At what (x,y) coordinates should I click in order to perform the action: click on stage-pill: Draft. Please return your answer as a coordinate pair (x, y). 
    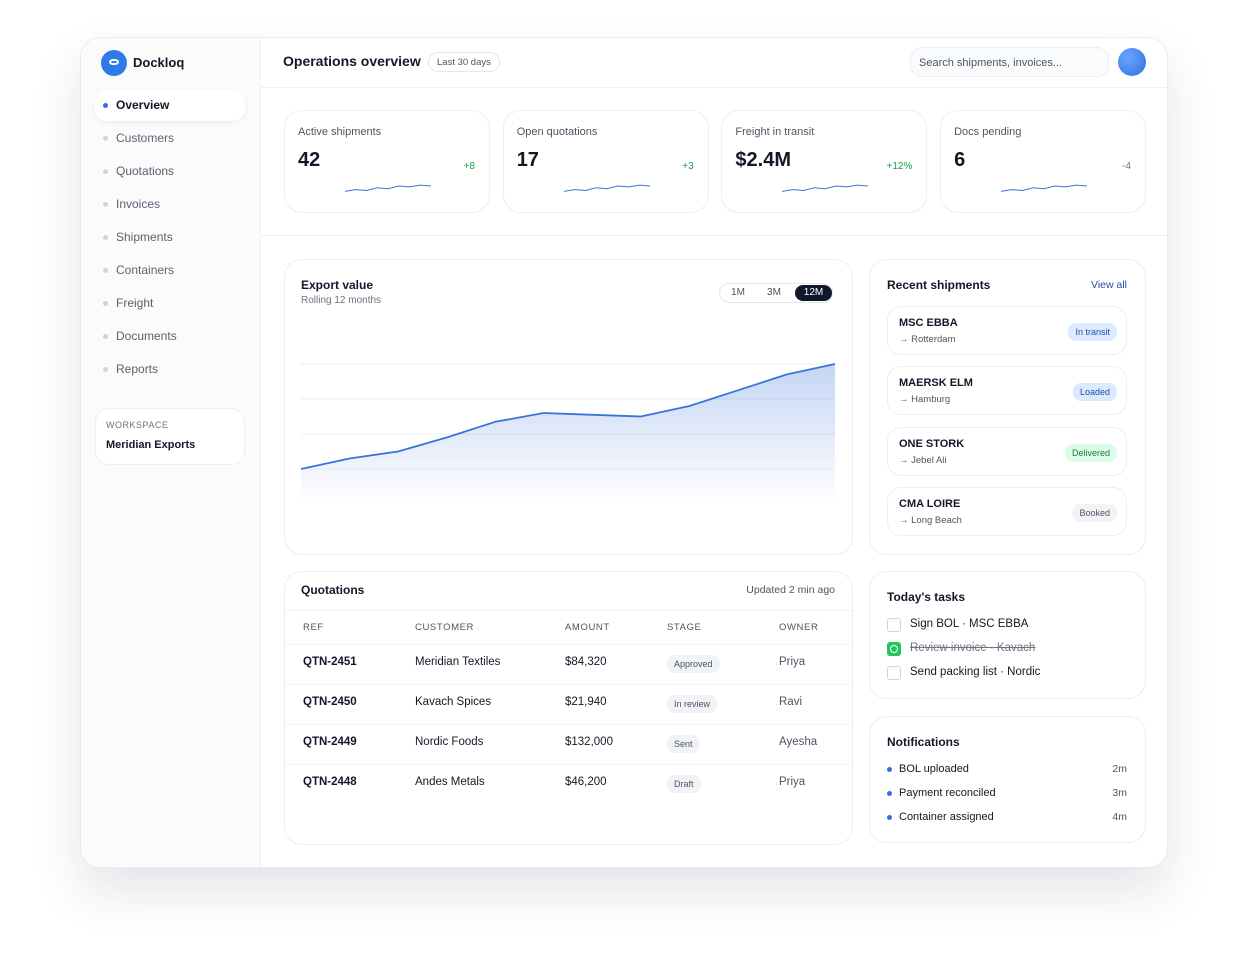
    Looking at the image, I should click on (684, 784).